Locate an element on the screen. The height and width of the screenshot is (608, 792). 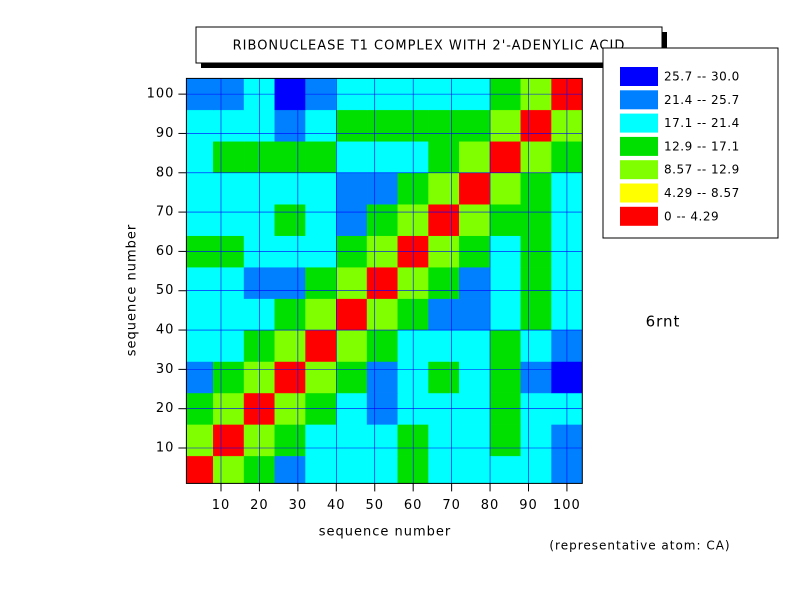
x-tick-label: 70 is located at coordinates (451, 505).